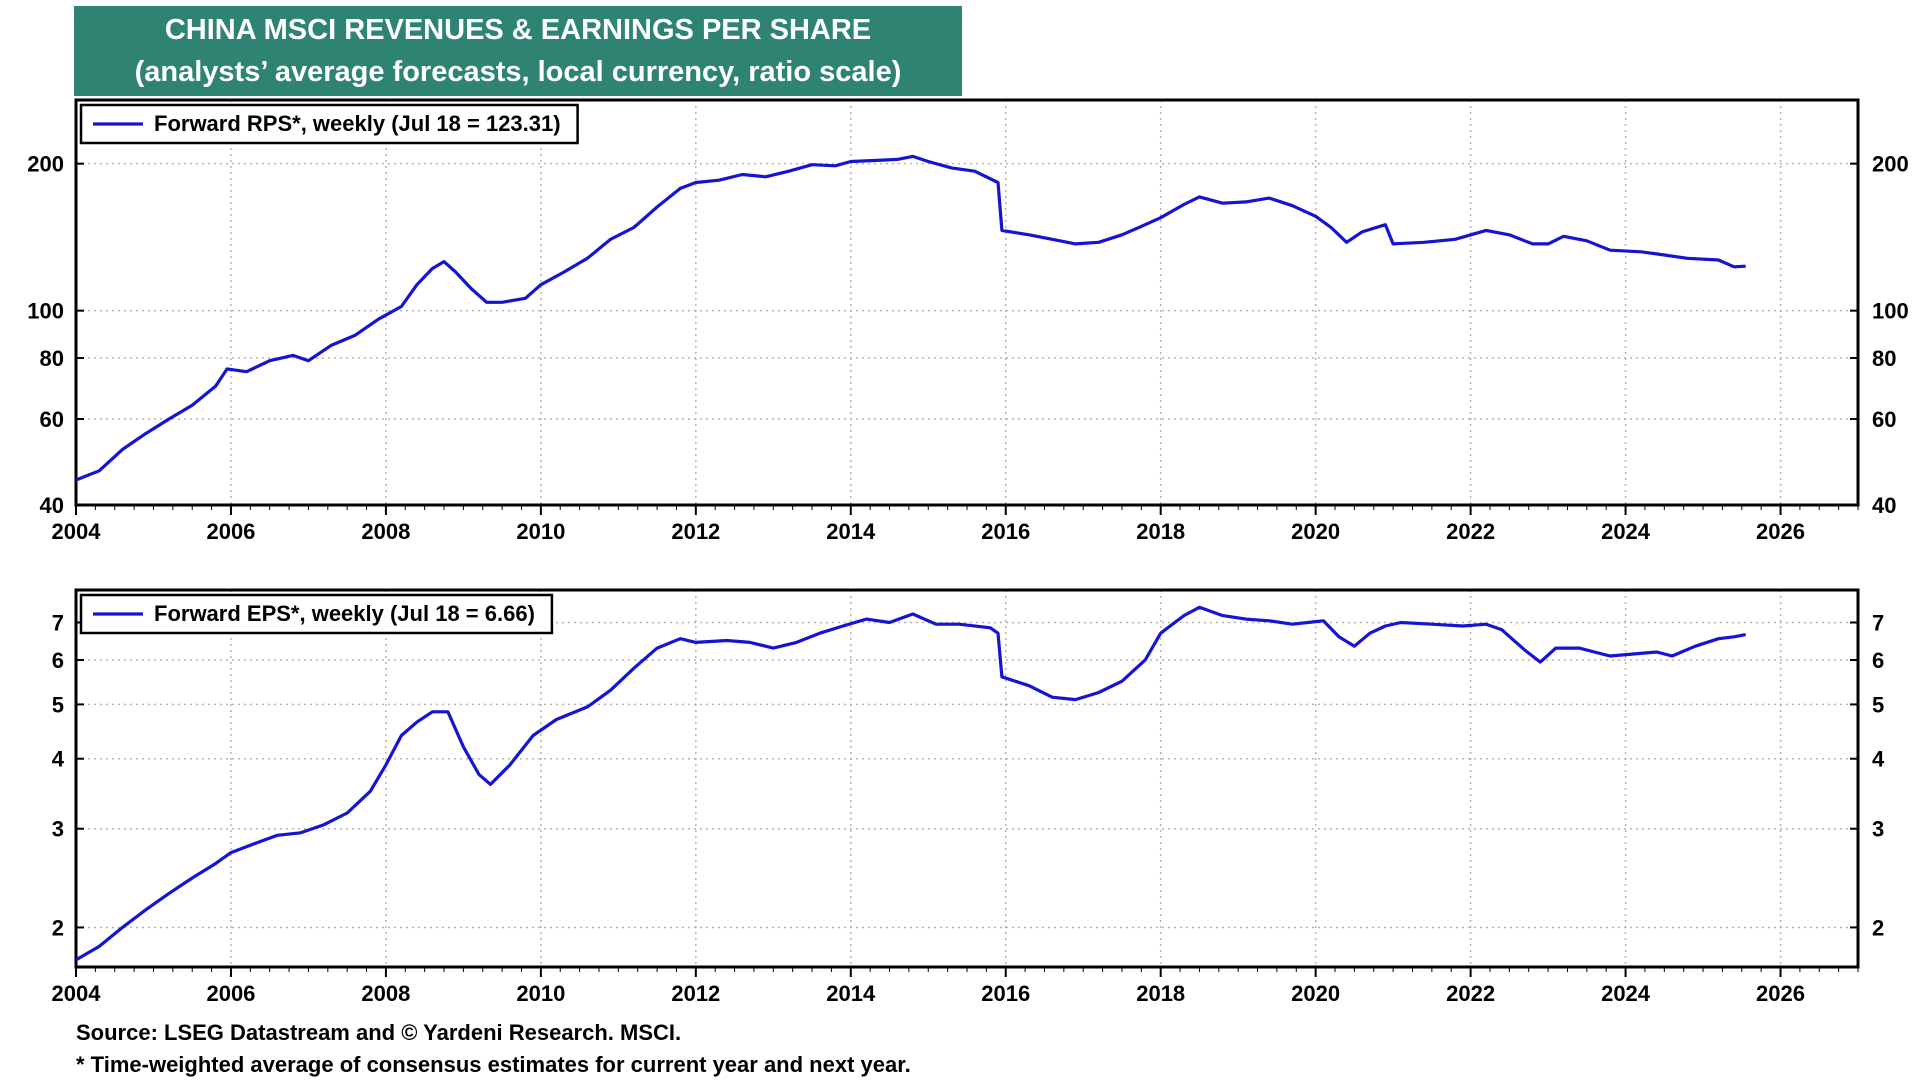 Image resolution: width=1920 pixels, height=1080 pixels. I want to click on chart-title: CHINA MSCI REVENUES & EARNINGS PER SHARE, so click(518, 30).